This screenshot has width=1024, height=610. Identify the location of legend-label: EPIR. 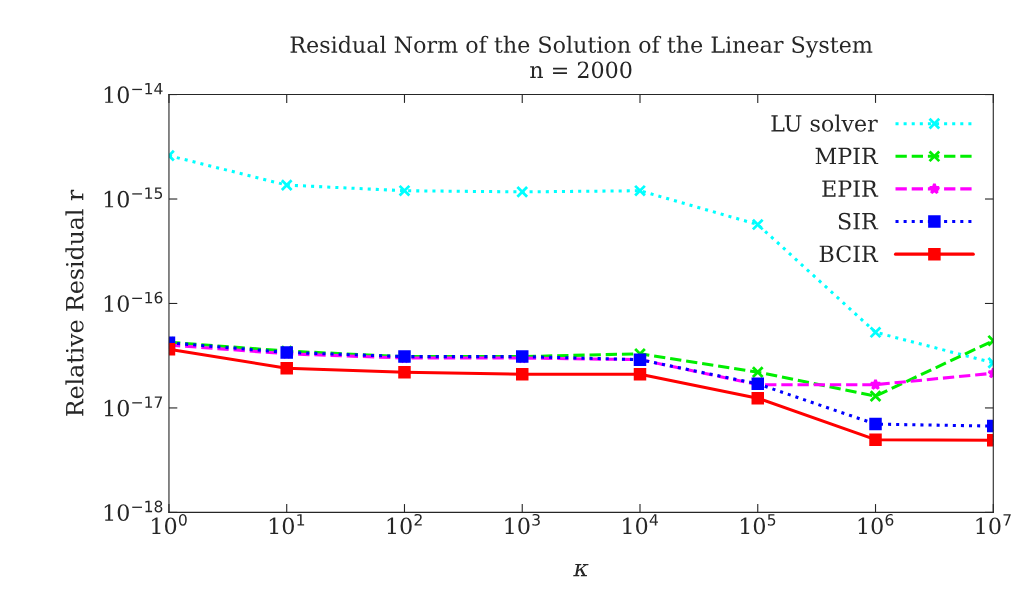
(850, 188).